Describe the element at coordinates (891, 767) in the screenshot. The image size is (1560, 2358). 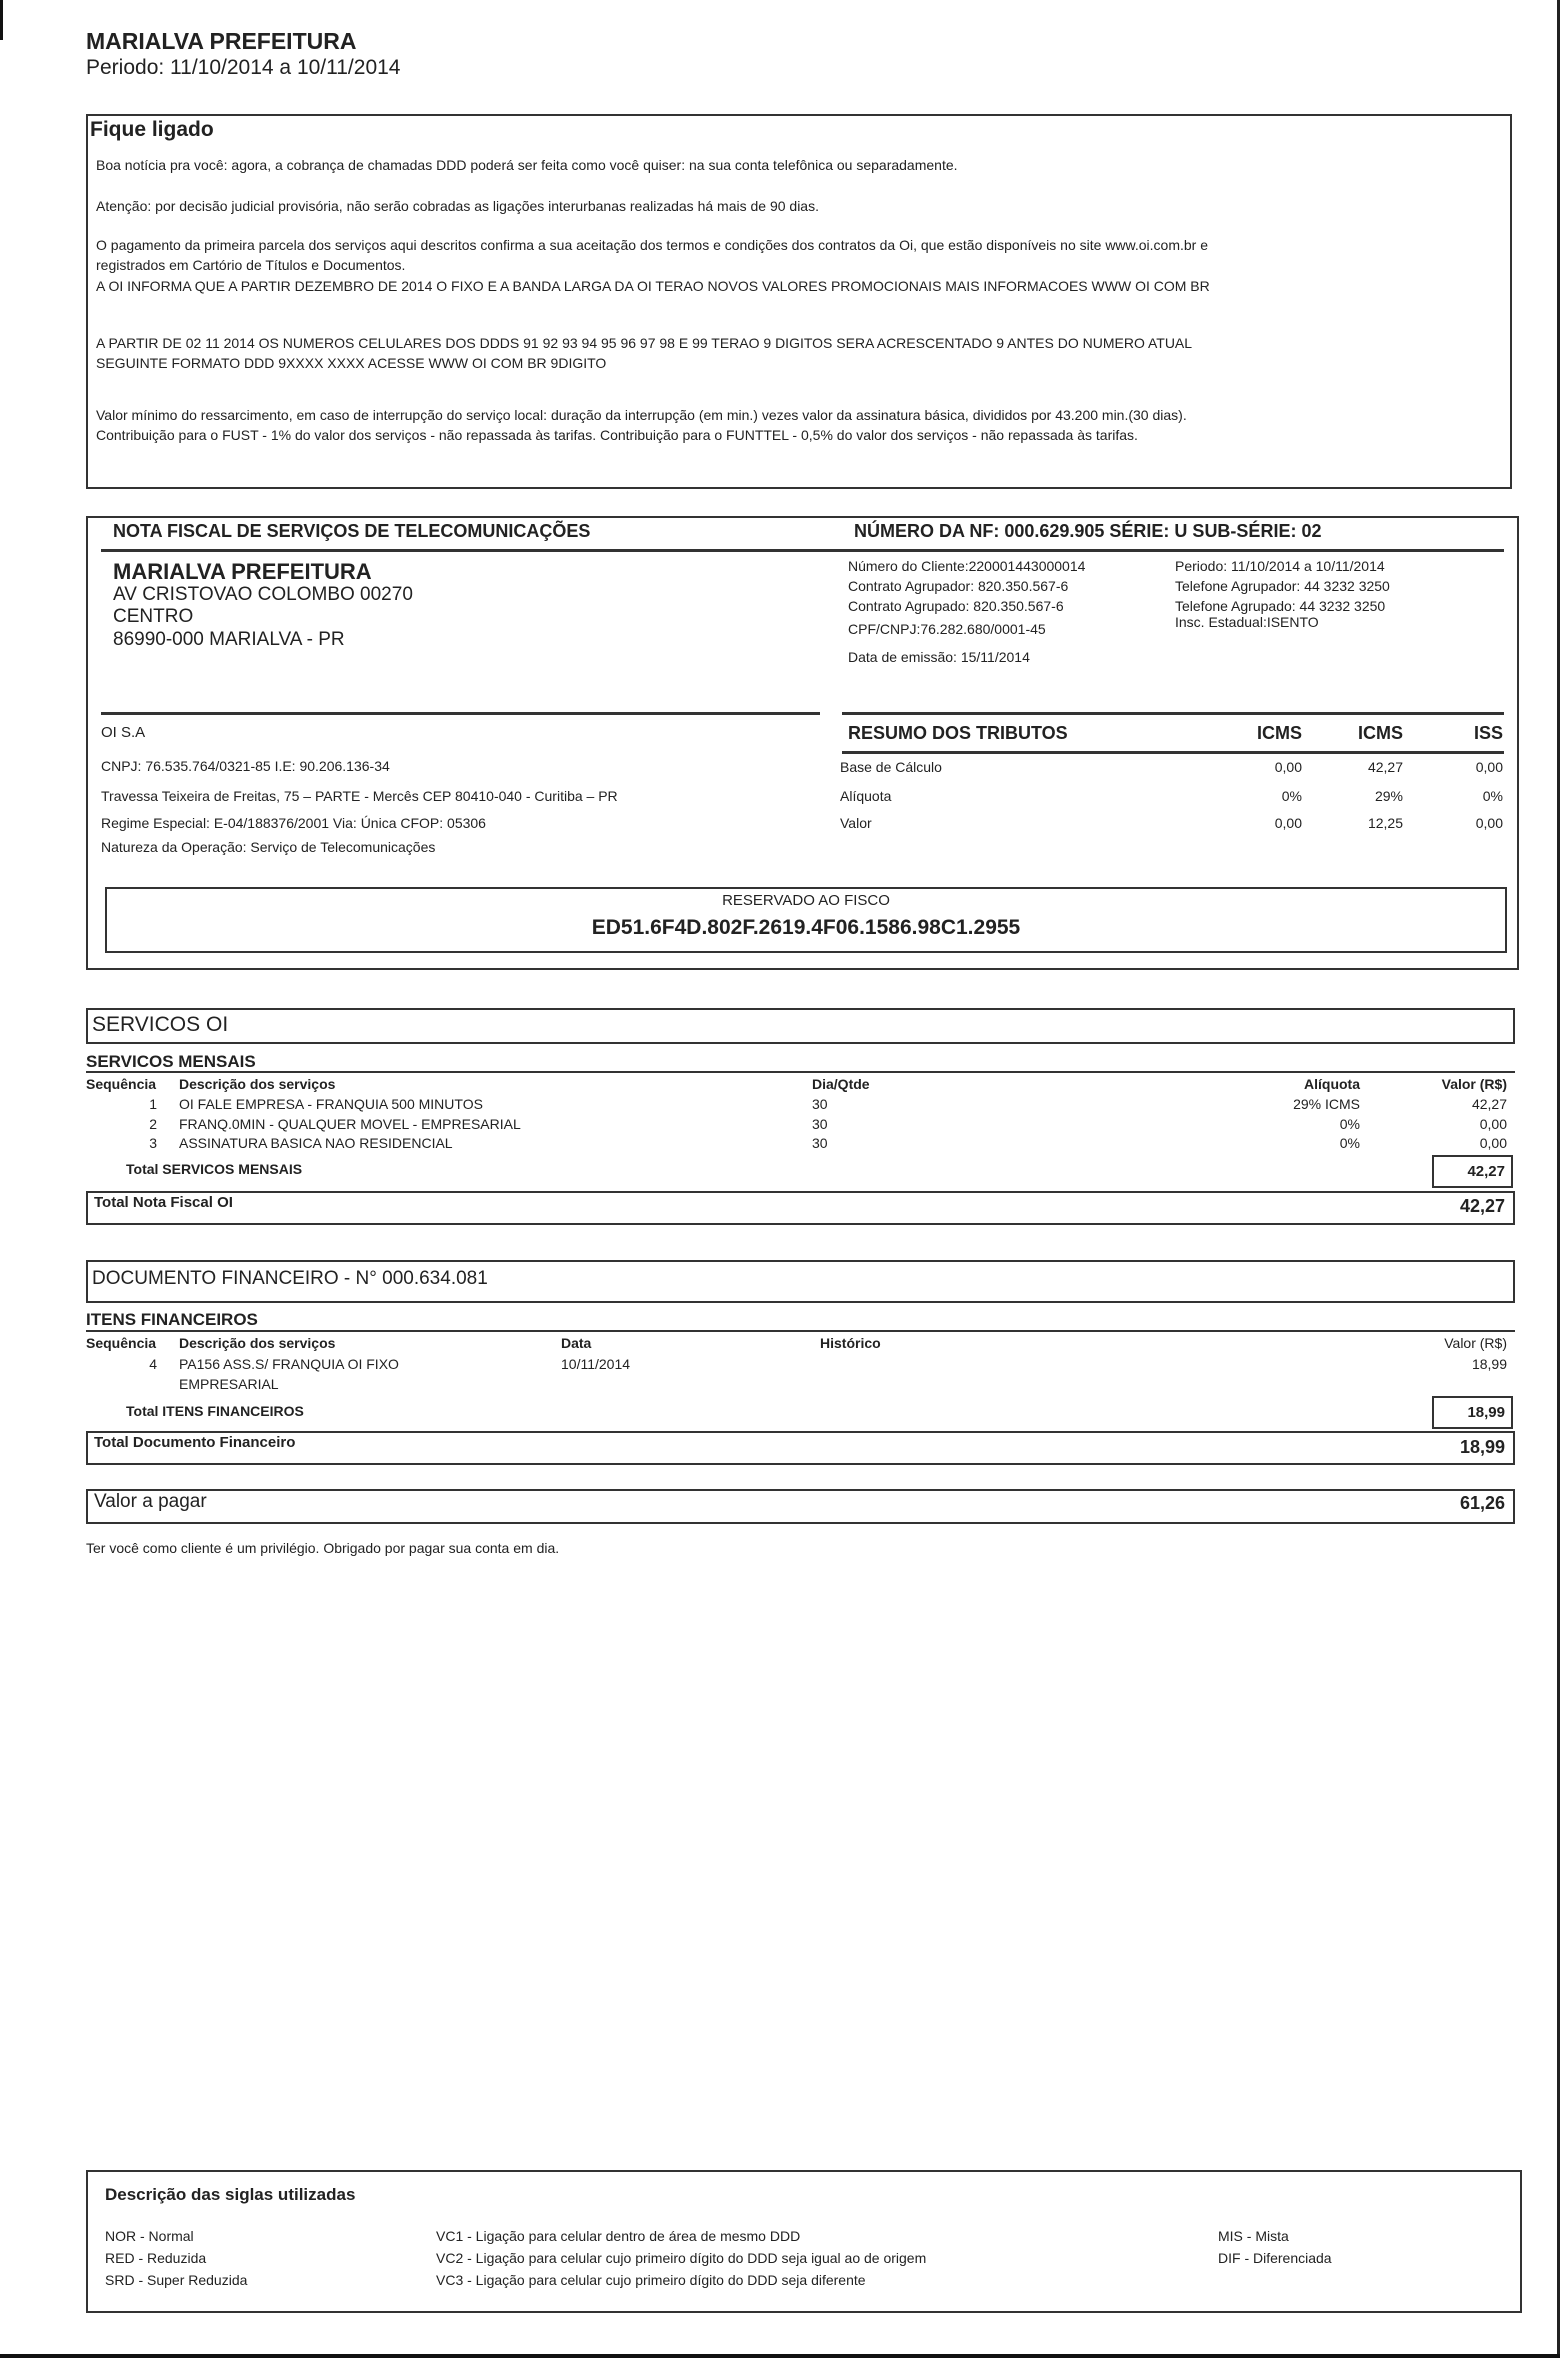
I see `tax-row-label: Base de Cálculo` at that location.